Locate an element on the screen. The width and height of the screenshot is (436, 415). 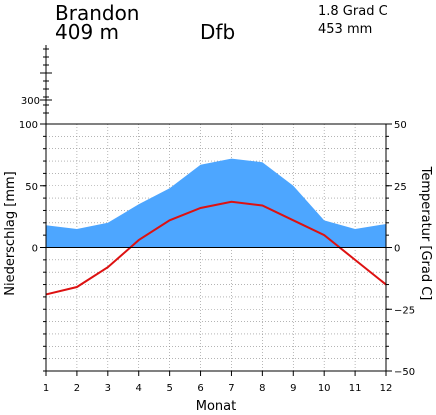
y-axis-label-left: Niederschlag [mm] is located at coordinates (10, 233).